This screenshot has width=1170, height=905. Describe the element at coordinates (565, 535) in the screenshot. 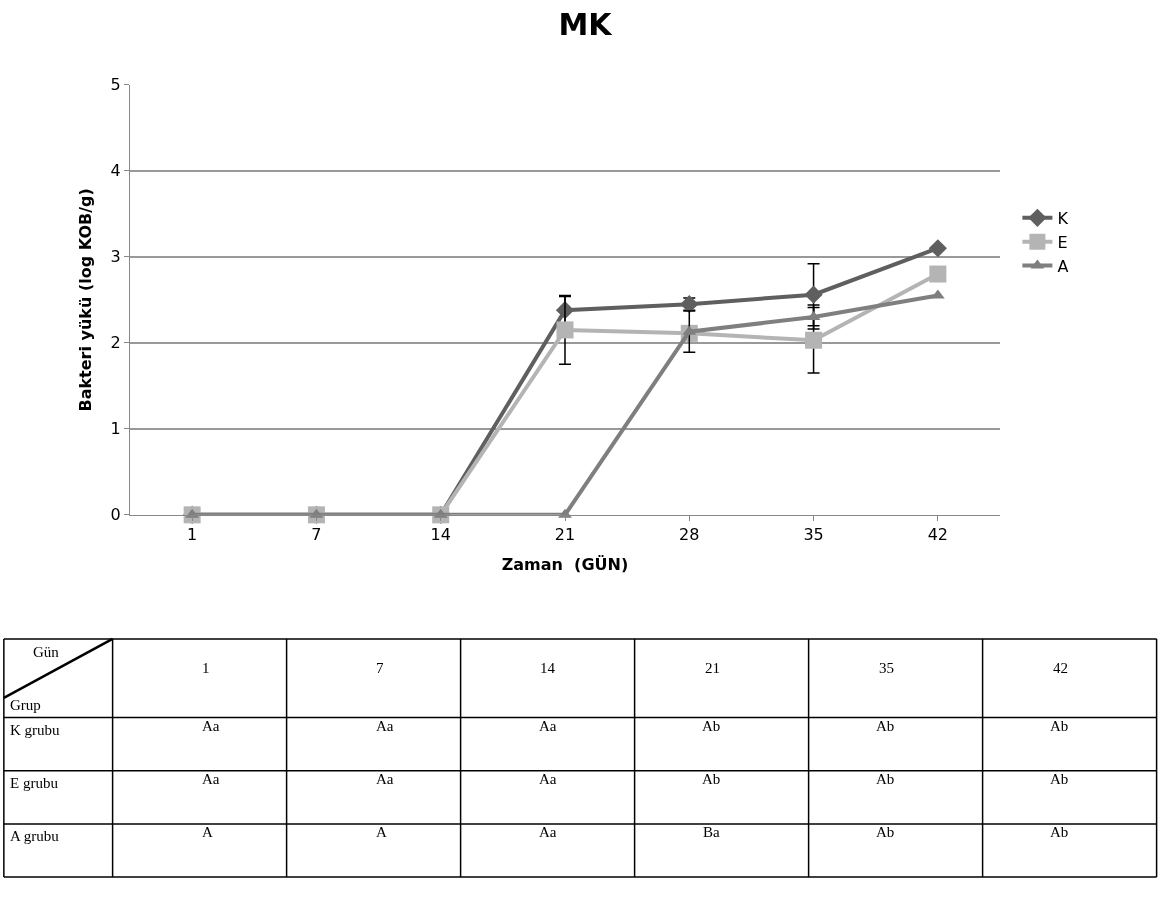

I see `x-tick-label: 21` at that location.